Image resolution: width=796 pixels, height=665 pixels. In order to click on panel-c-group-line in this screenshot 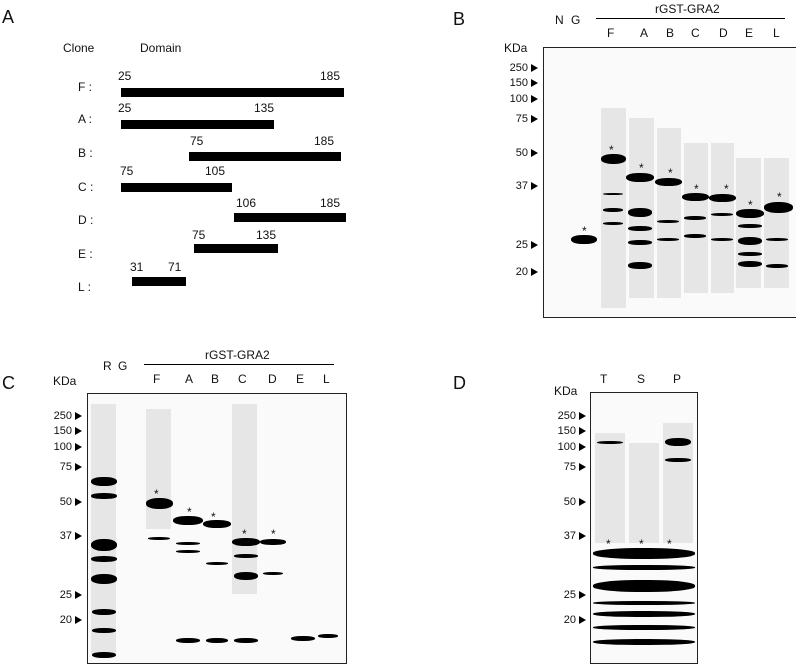, I will do `click(239, 364)`.